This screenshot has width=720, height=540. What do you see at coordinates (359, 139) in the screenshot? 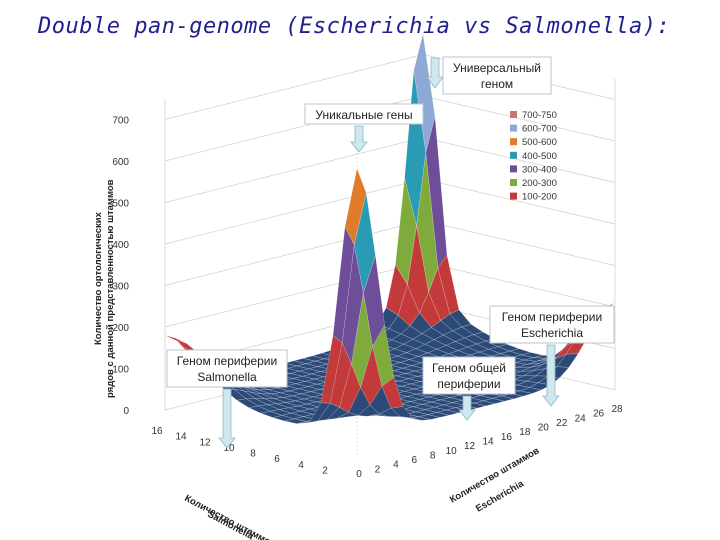
I see `callout-unique-arrow` at bounding box center [359, 139].